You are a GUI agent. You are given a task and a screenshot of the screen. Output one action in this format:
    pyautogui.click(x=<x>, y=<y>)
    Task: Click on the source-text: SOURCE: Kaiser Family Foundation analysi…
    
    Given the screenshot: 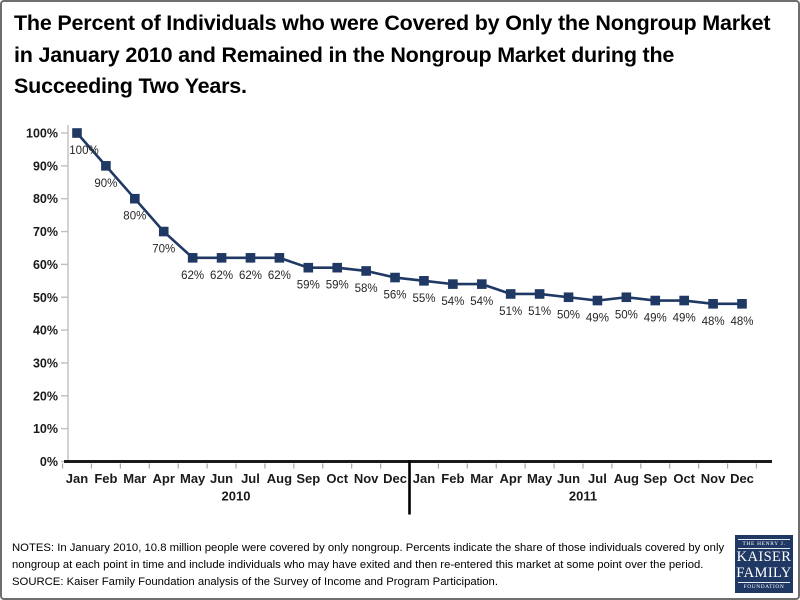 What is the action you would take?
    pyautogui.click(x=255, y=581)
    